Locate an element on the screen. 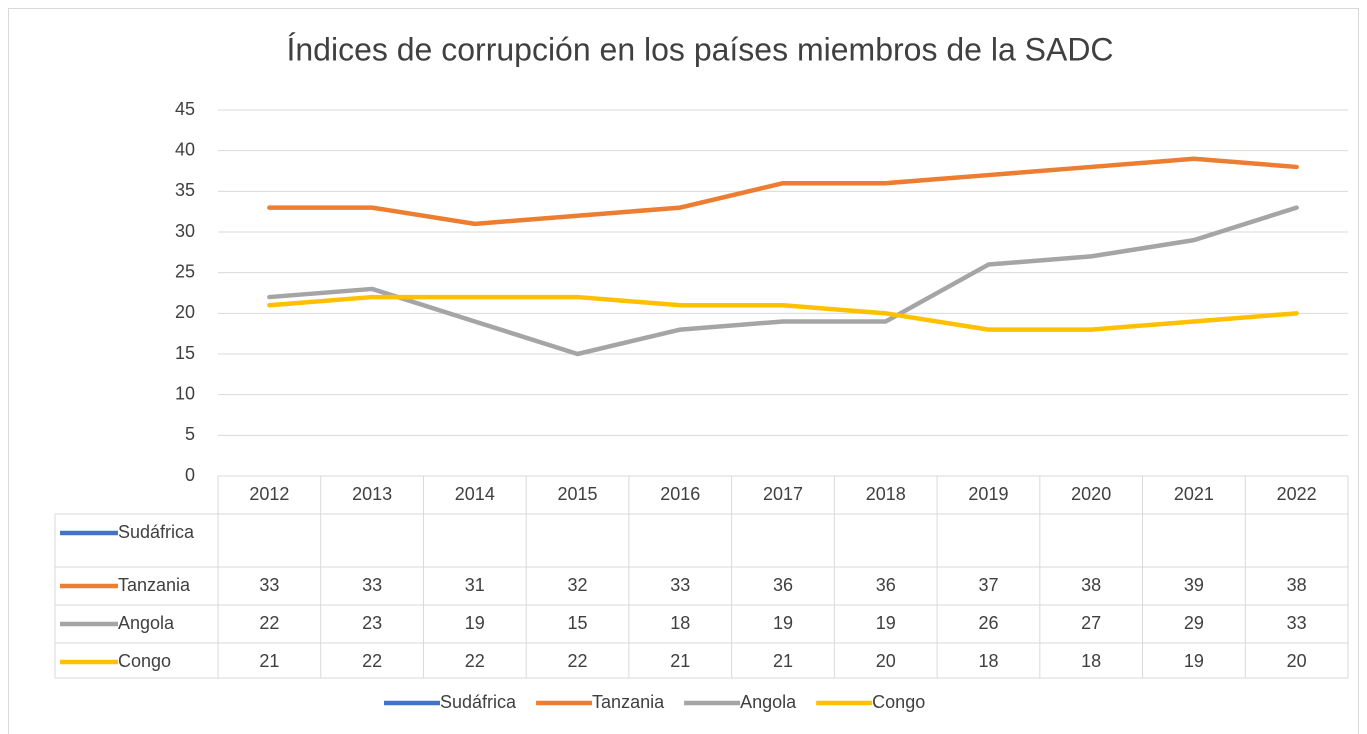 This screenshot has height=734, width=1367. x-tick-label: 2021 is located at coordinates (1194, 494).